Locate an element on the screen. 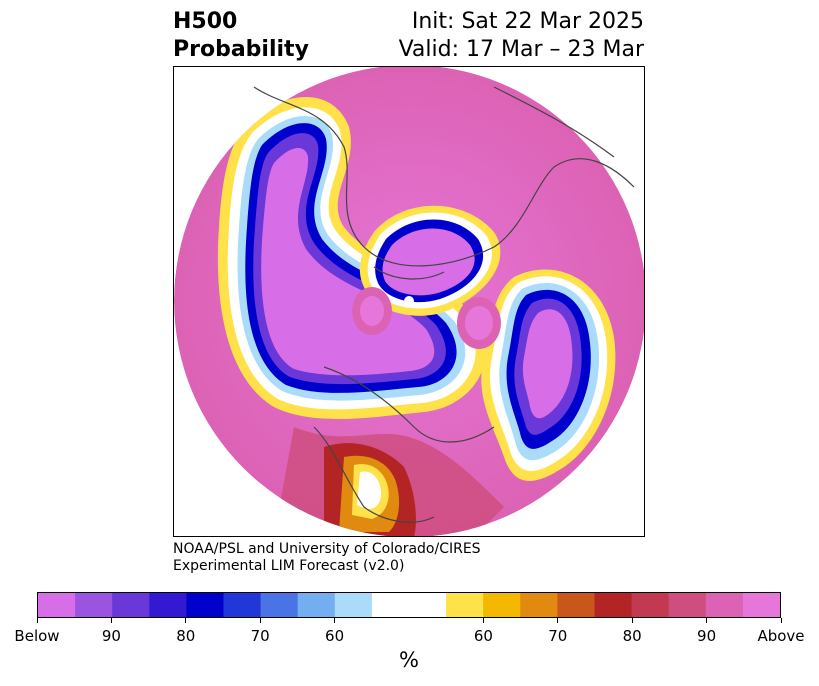 This screenshot has width=819, height=686. colorbar-tick-label: Below is located at coordinates (37, 636).